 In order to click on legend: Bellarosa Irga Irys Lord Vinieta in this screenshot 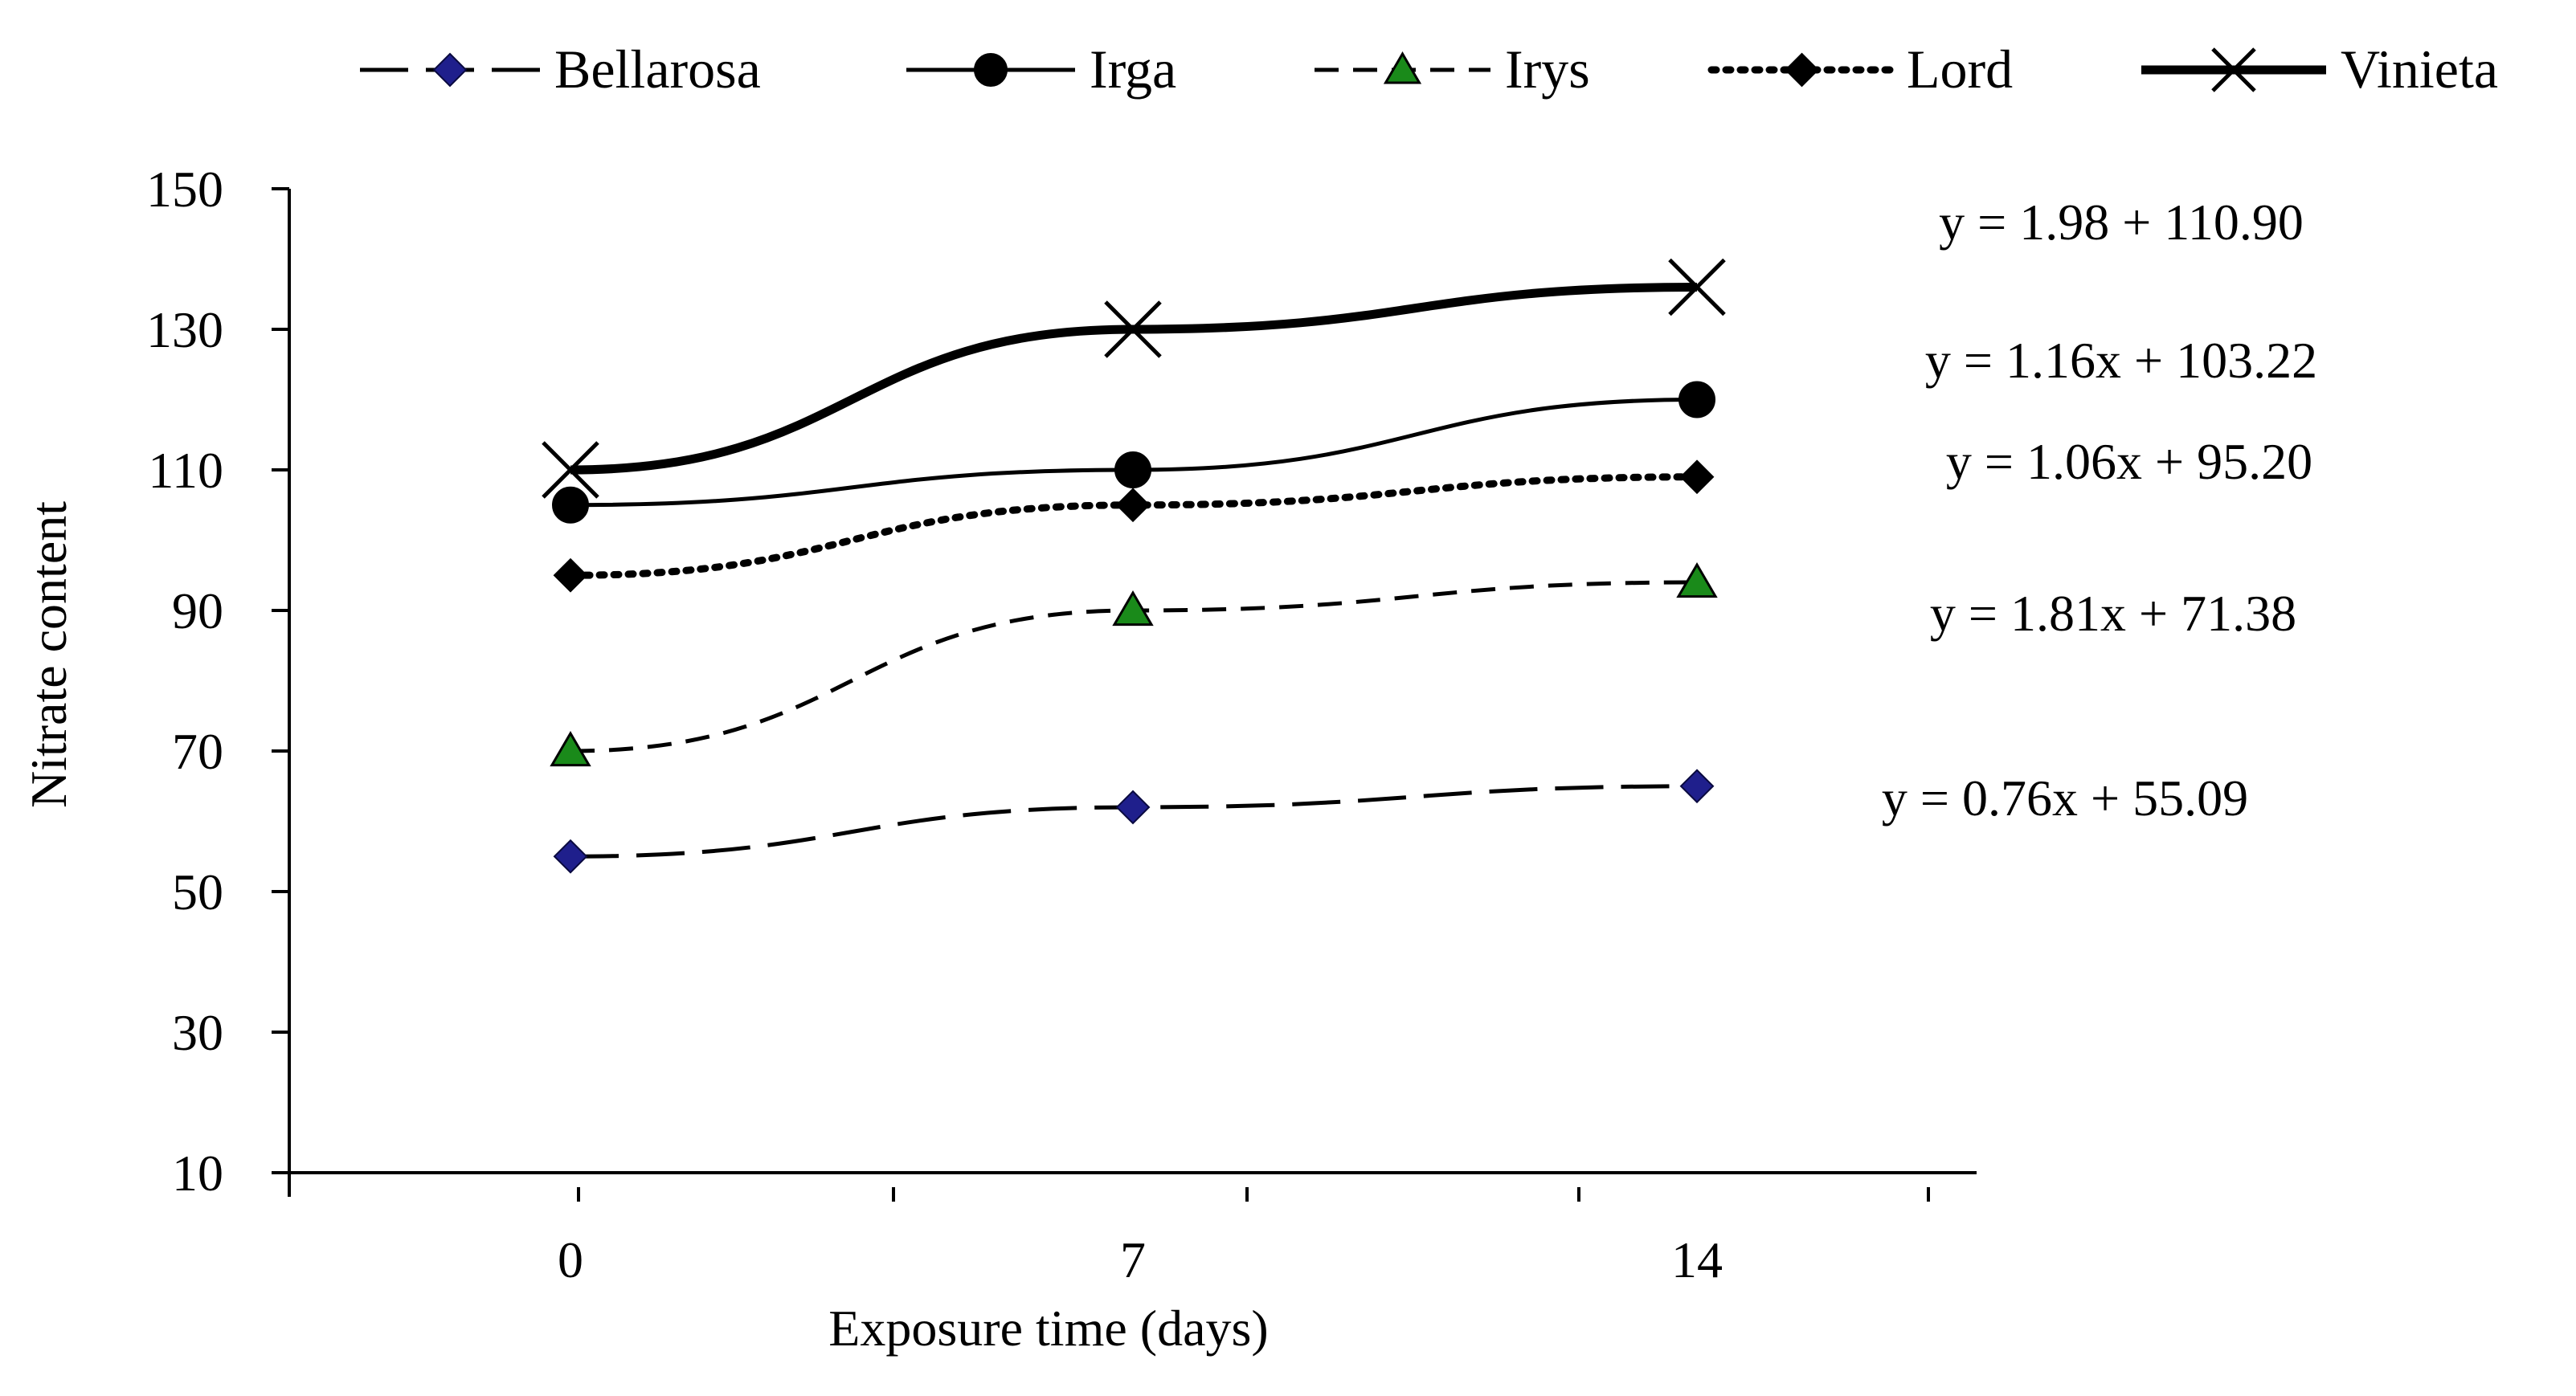, I will do `click(1429, 69)`.